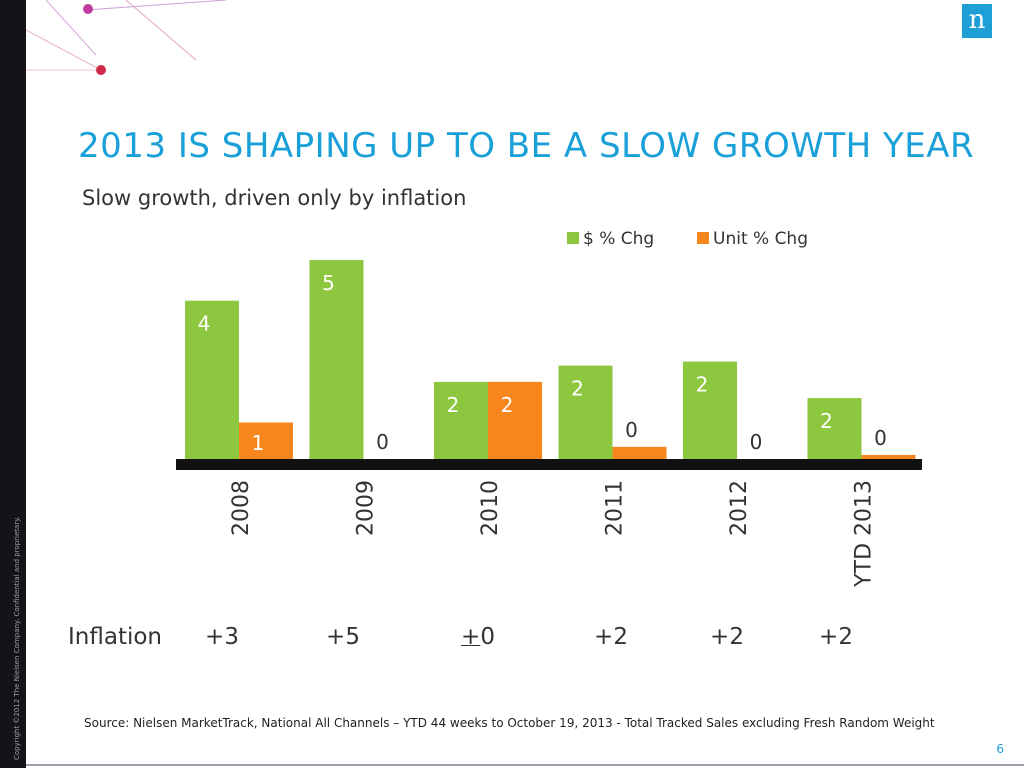  I want to click on bar-dollar-2008, so click(212, 379).